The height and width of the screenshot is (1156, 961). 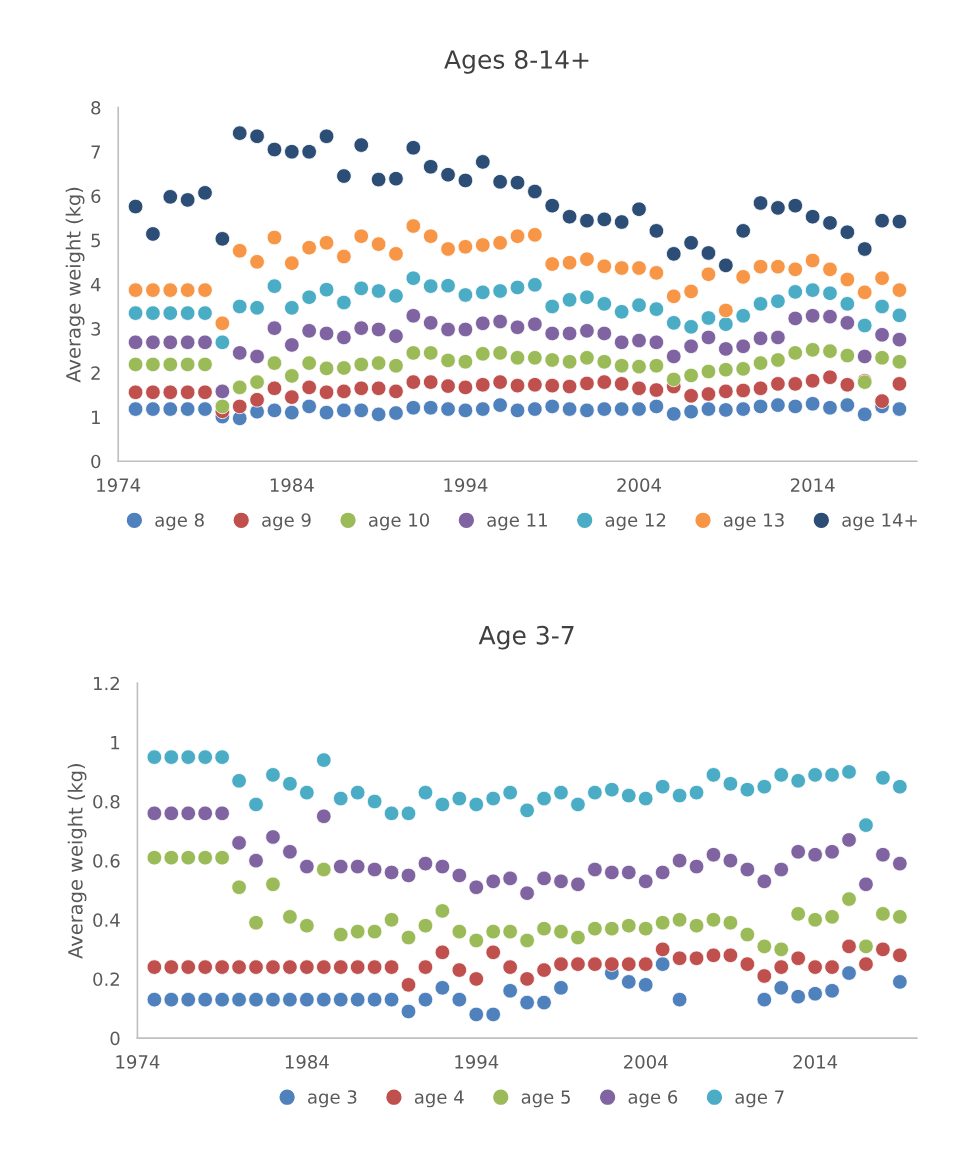 What do you see at coordinates (95, 240) in the screenshot?
I see `y-tick-label: 5` at bounding box center [95, 240].